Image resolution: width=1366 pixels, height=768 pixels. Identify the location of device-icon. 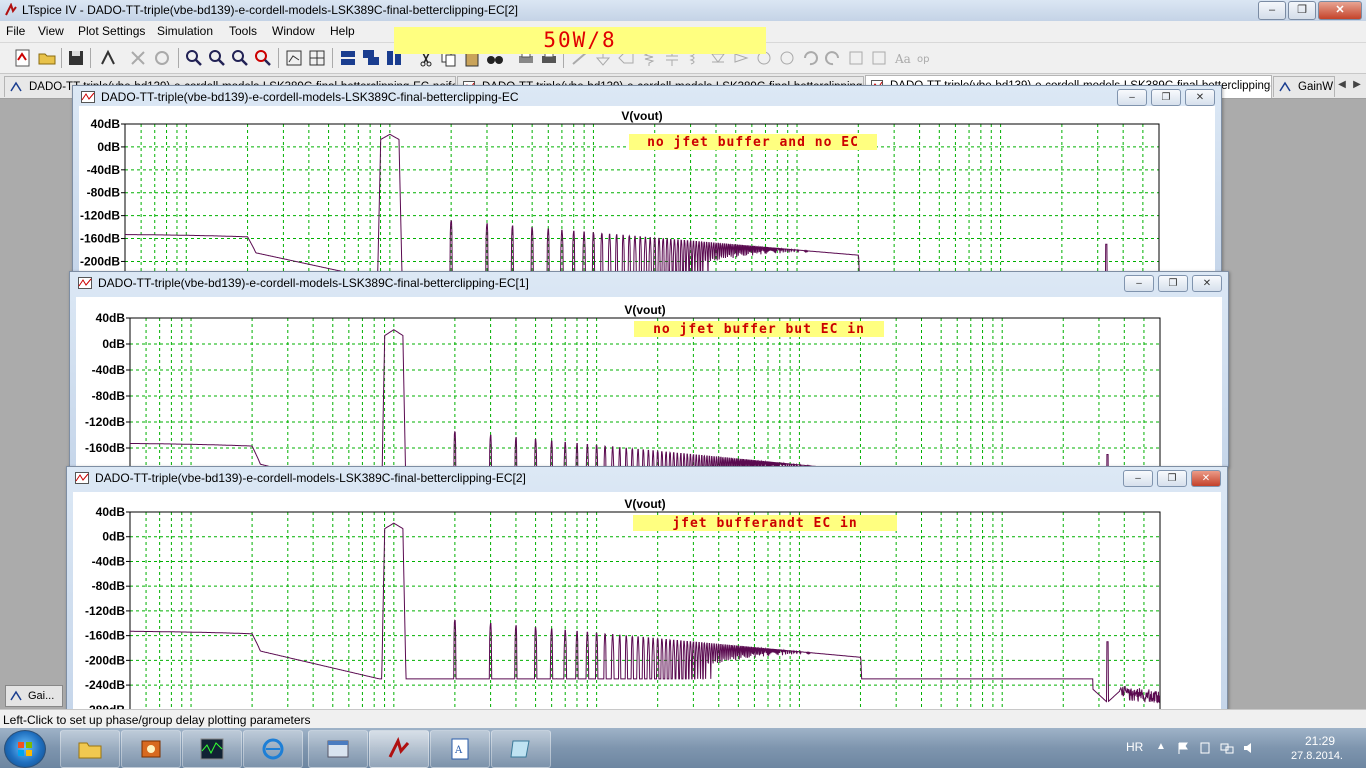
(1205, 748).